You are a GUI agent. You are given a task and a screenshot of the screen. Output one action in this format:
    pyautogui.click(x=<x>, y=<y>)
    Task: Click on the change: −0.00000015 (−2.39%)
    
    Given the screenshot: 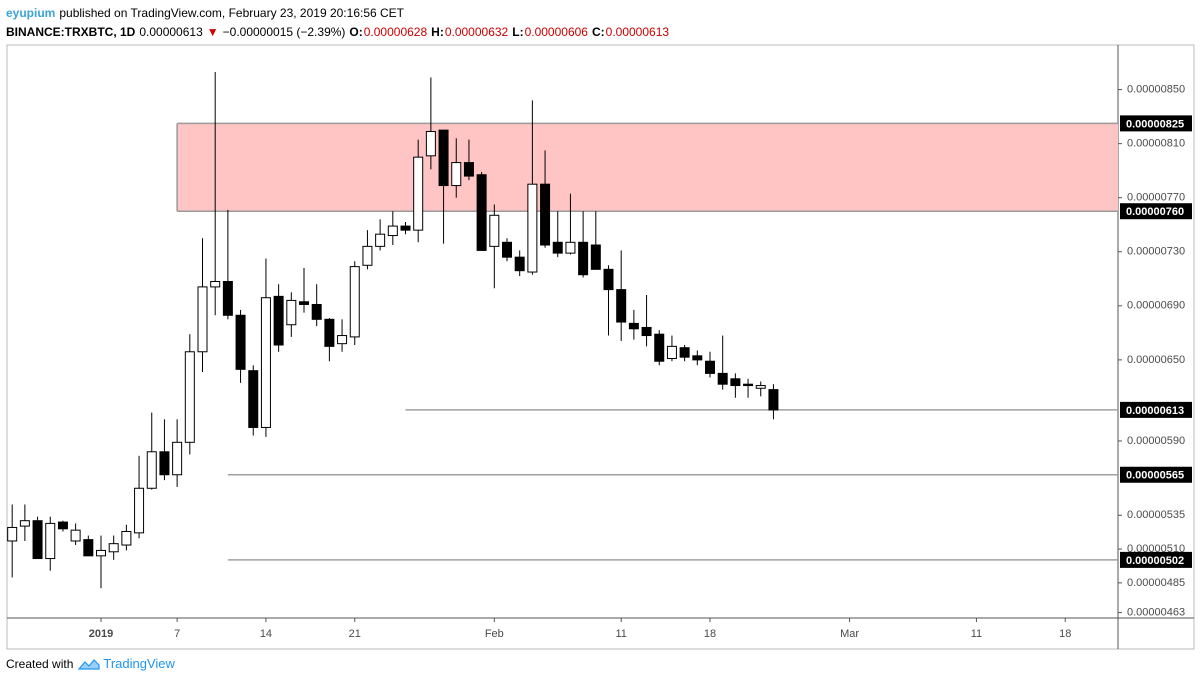 What is the action you would take?
    pyautogui.click(x=284, y=32)
    